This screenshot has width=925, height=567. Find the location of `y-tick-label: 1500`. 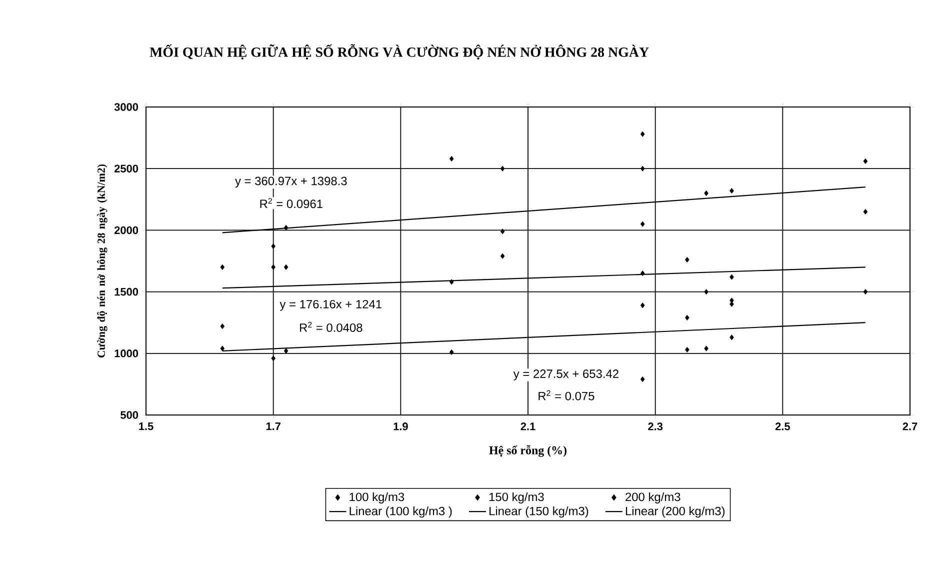

y-tick-label: 1500 is located at coordinates (126, 292).